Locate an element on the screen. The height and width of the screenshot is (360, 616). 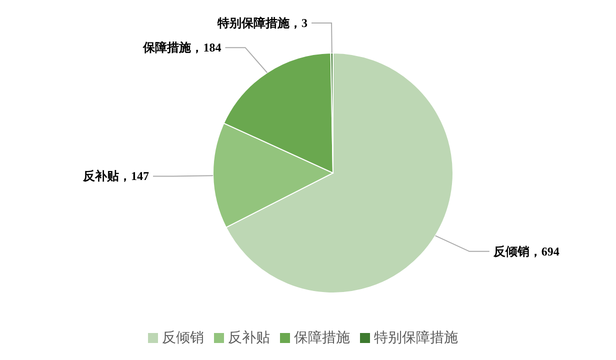
data-label: 反倾销，694 is located at coordinates (526, 251).